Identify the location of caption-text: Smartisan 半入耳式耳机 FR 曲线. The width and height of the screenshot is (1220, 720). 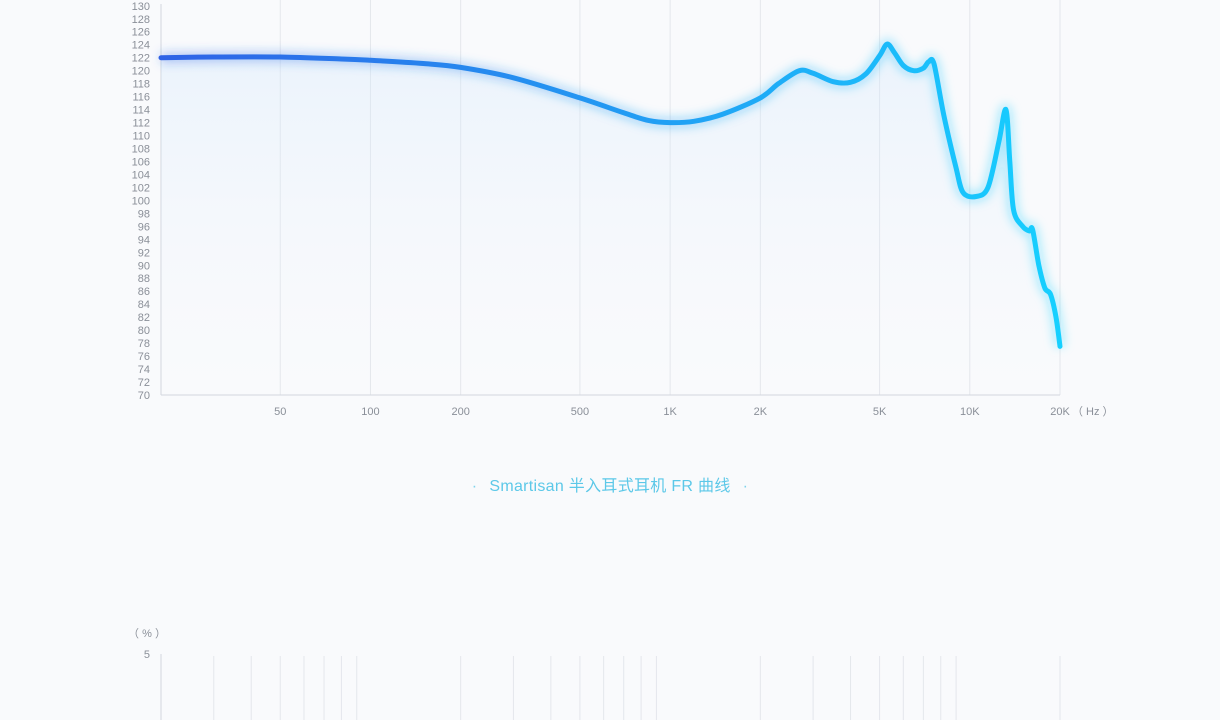
(610, 486).